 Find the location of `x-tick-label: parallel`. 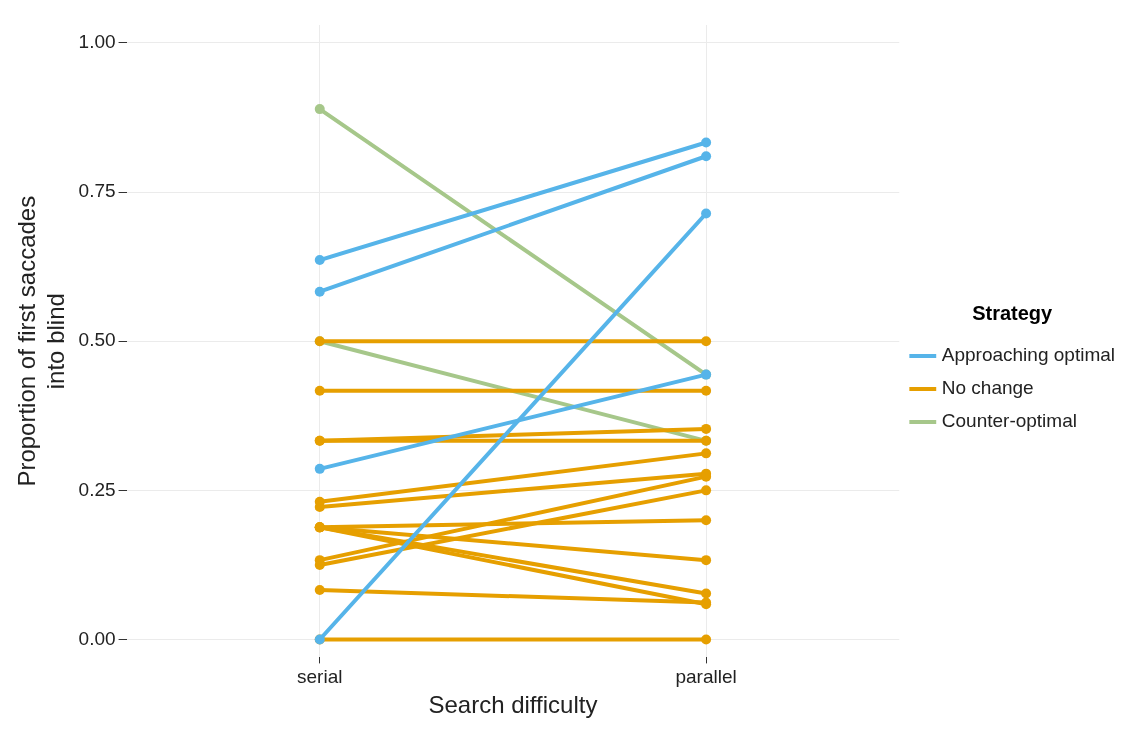

x-tick-label: parallel is located at coordinates (706, 677).